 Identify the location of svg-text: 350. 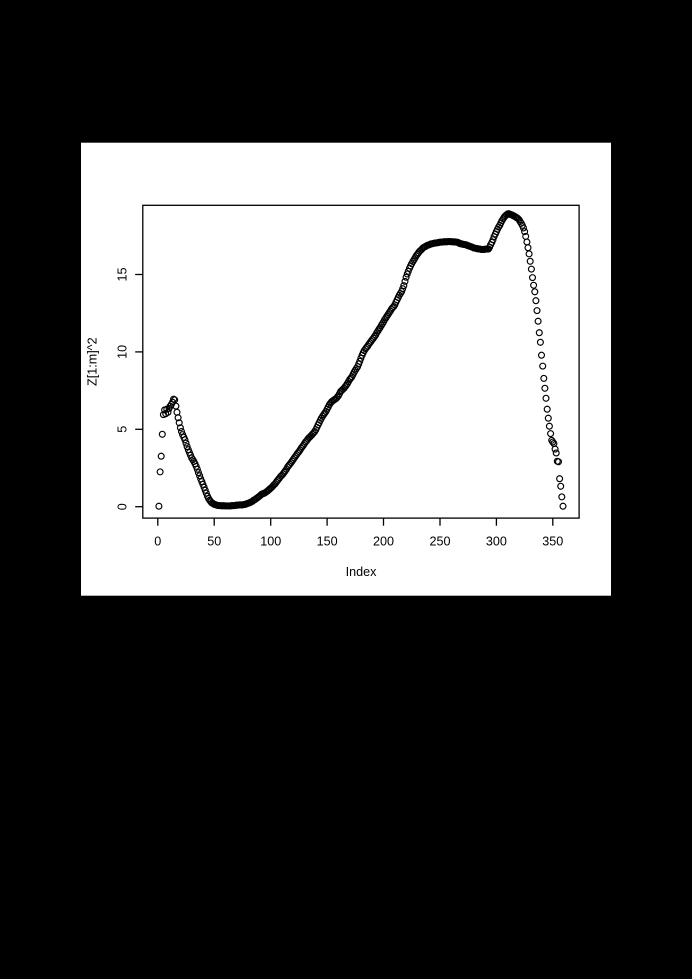
(552, 542).